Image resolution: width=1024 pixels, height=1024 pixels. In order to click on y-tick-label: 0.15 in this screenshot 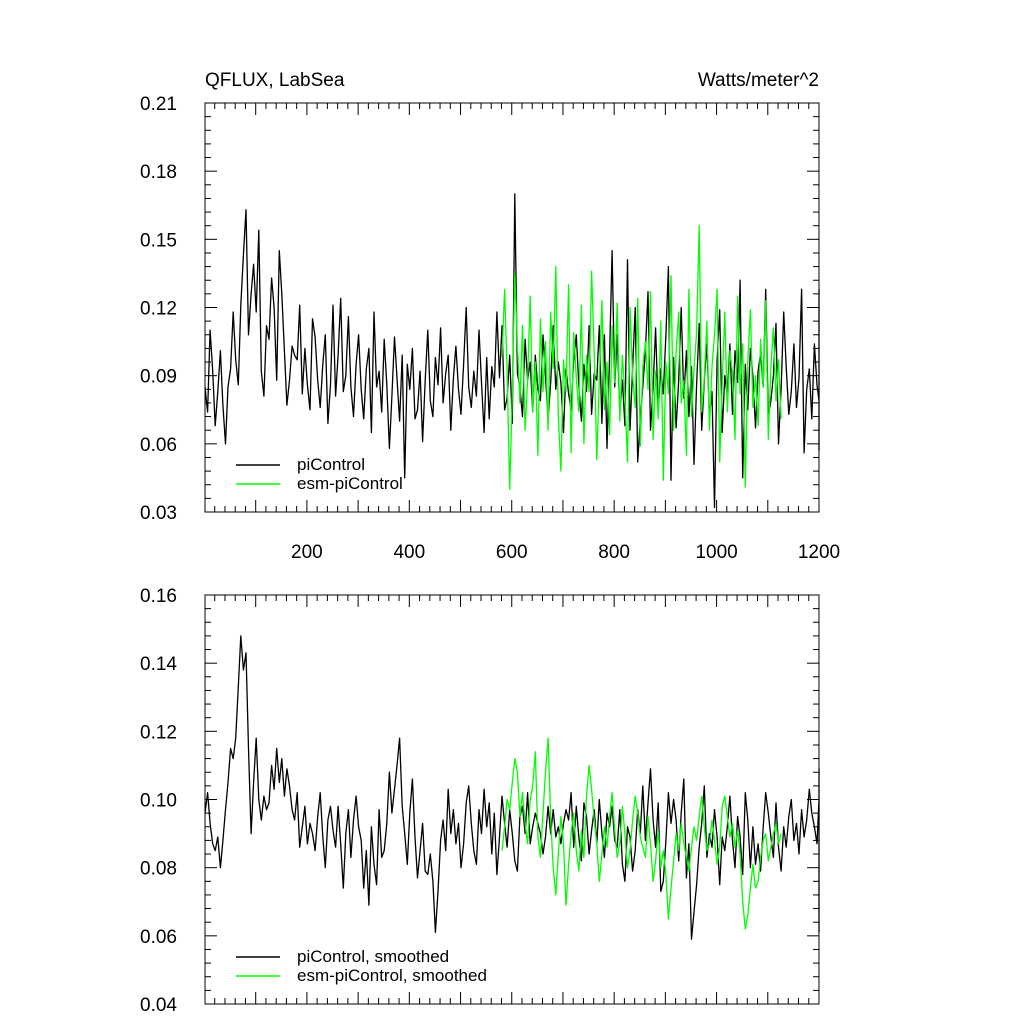, I will do `click(158, 240)`.